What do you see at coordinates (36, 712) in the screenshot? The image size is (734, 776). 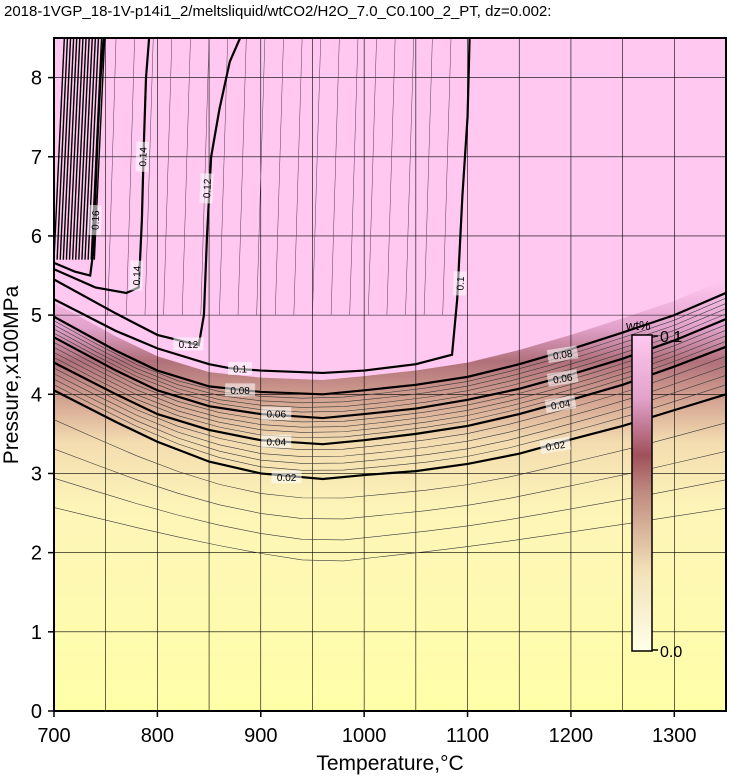 I see `y-tick-label: 0` at bounding box center [36, 712].